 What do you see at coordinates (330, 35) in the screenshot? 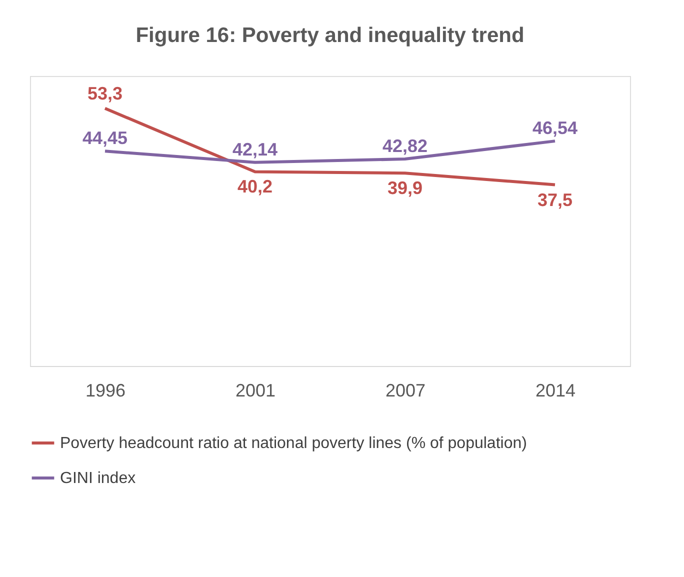
I see `chart-title: Figure 16: Poverty and inequality trend` at bounding box center [330, 35].